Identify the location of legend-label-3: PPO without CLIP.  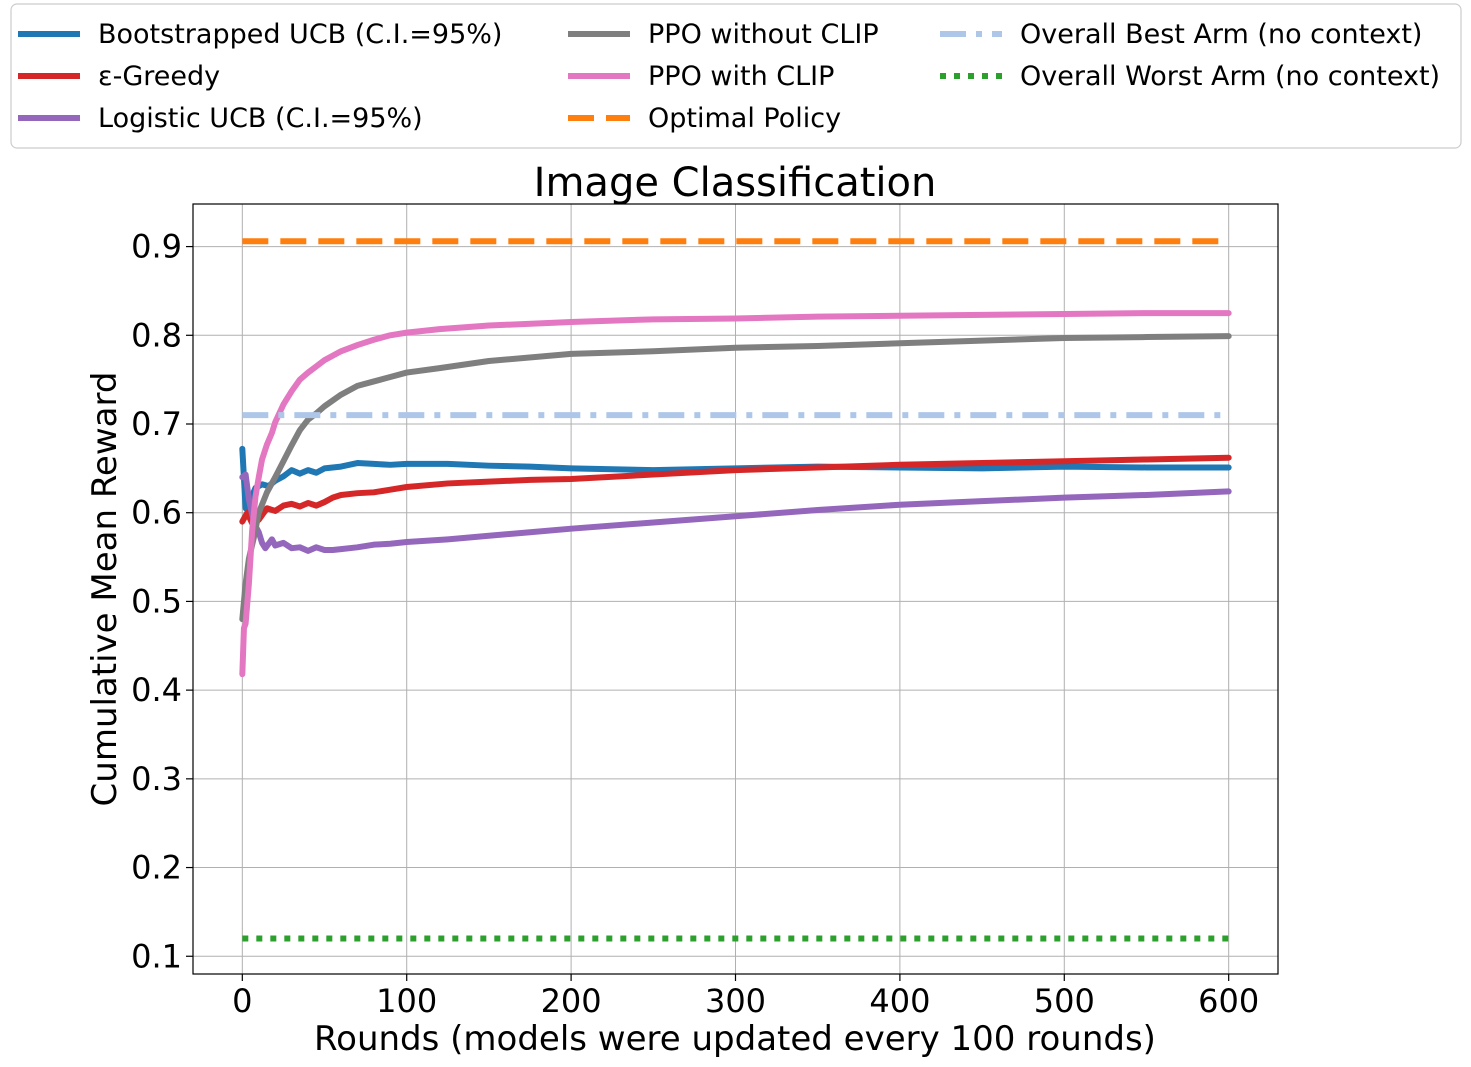
(763, 34).